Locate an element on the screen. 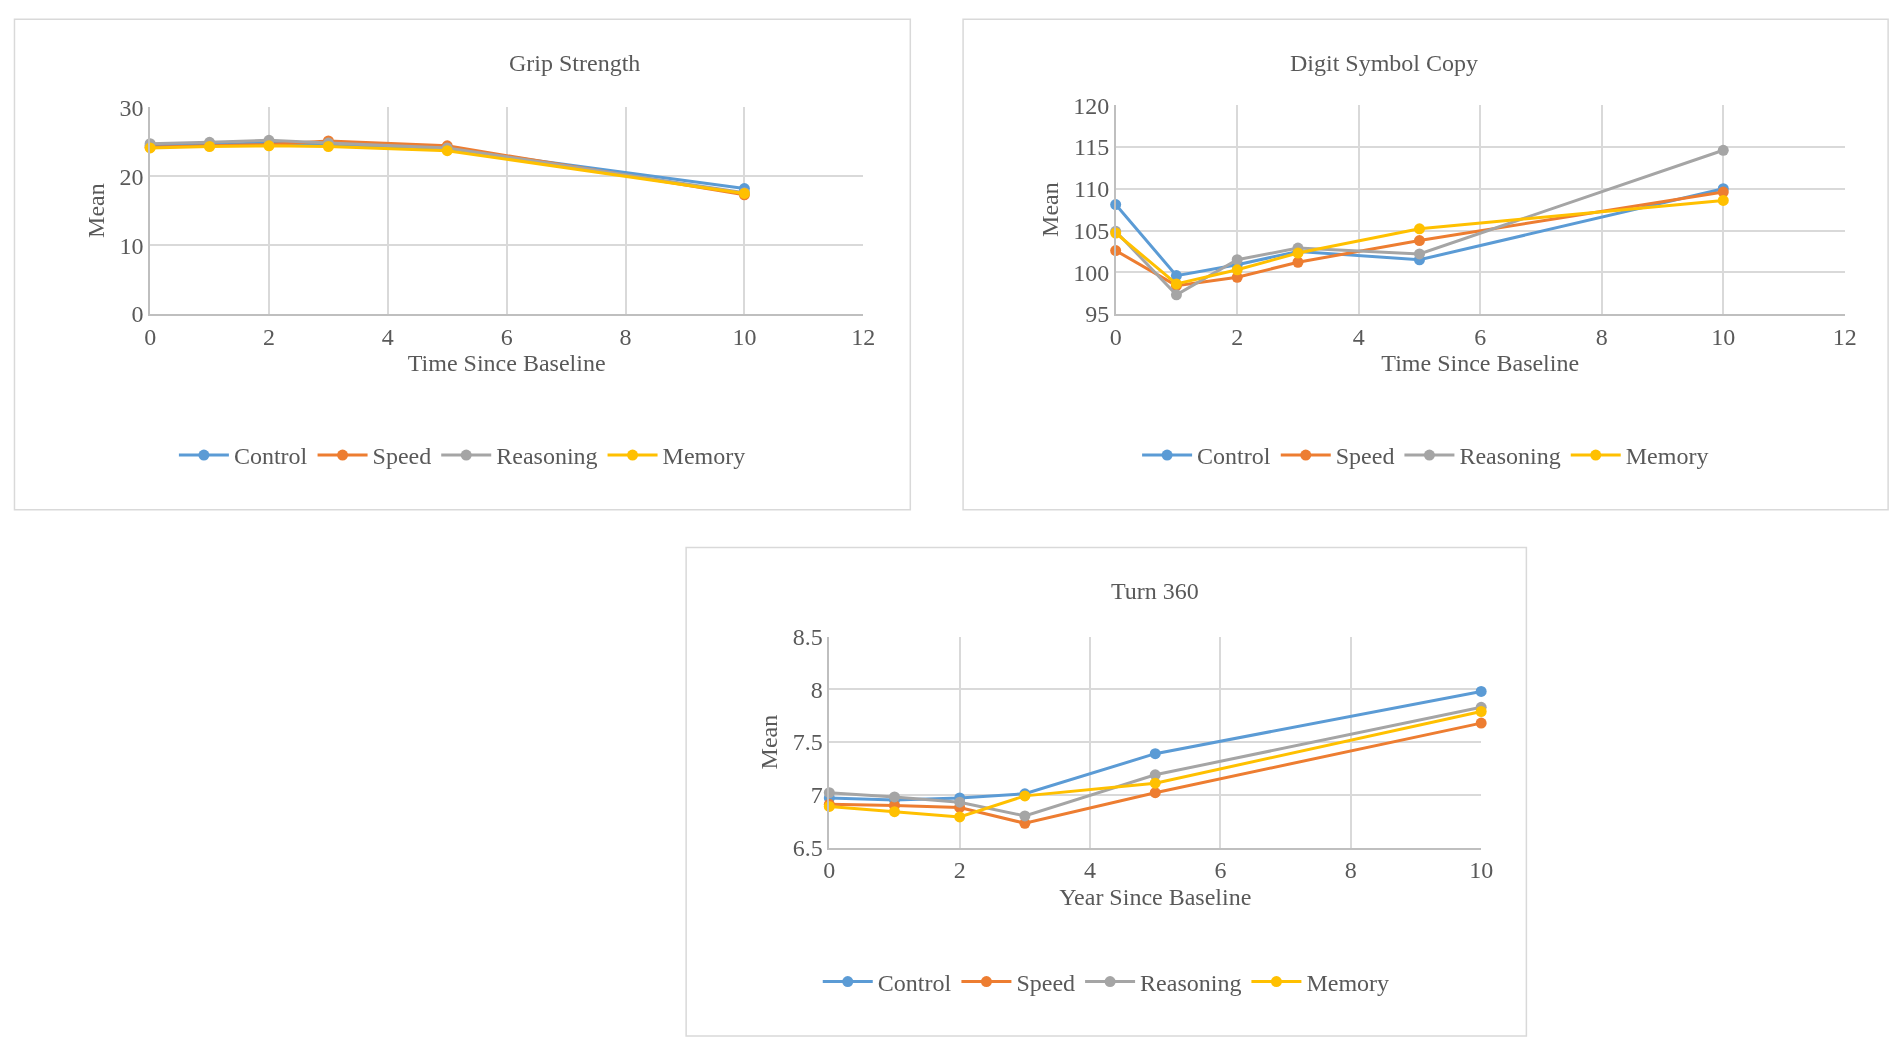 The width and height of the screenshot is (1902, 1050). y-tick-label: 100 is located at coordinates (1091, 272).